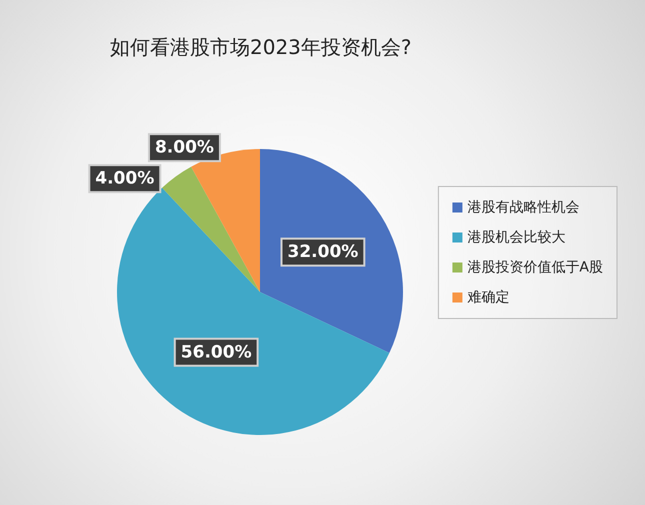  What do you see at coordinates (535, 268) in the screenshot?
I see `legend-label: 港股投资价值低于A股` at bounding box center [535, 268].